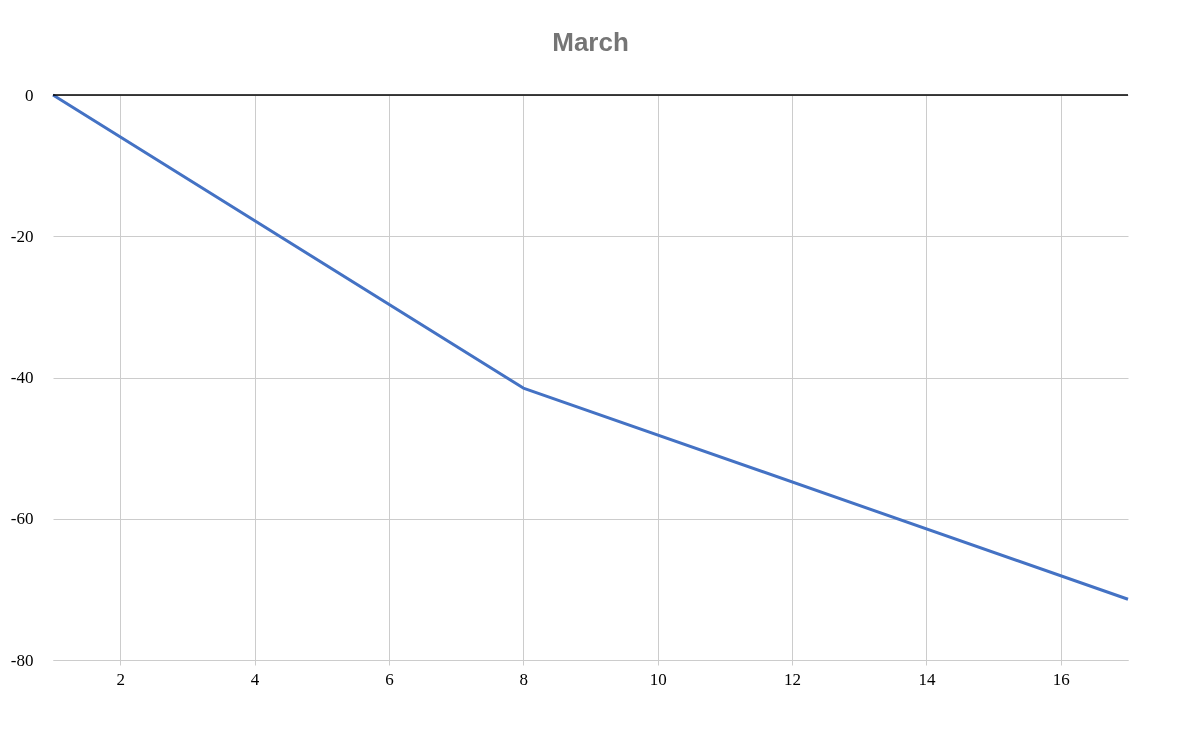  What do you see at coordinates (22, 377) in the screenshot?
I see `y-tick-label: -40` at bounding box center [22, 377].